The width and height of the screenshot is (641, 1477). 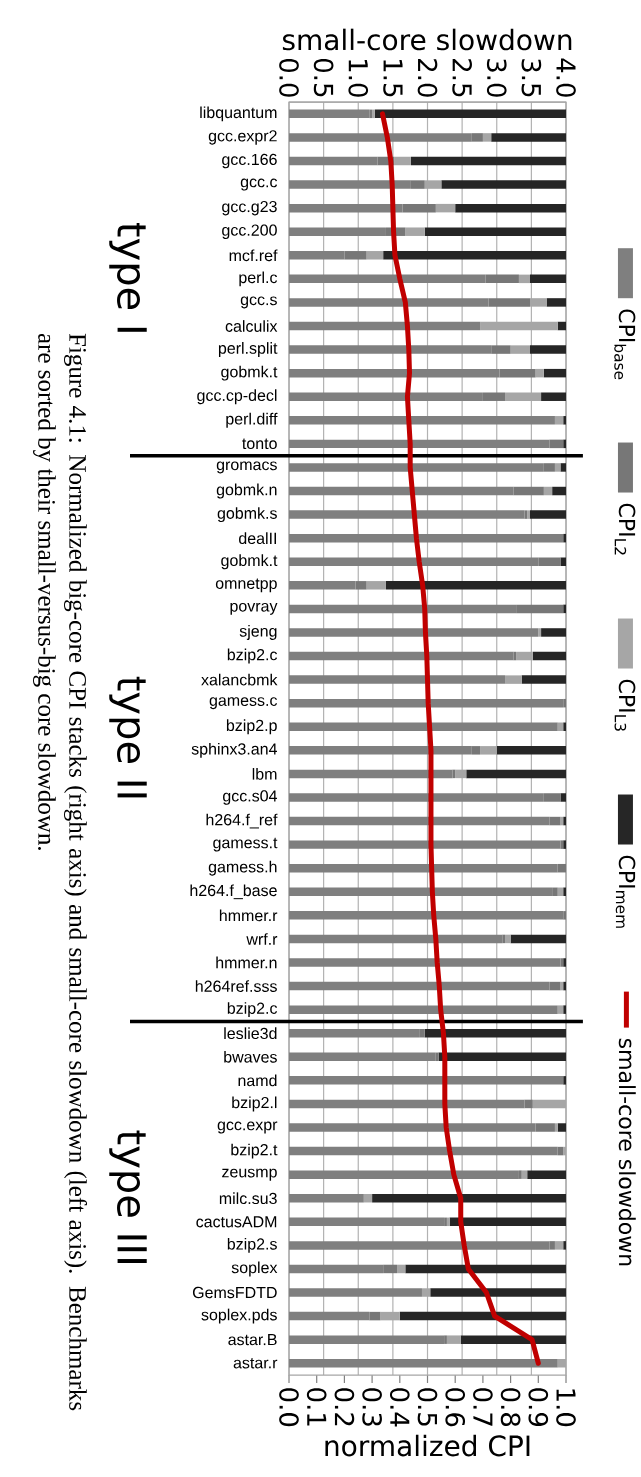 I want to click on y-tick-label: perl.c, so click(x=258, y=279).